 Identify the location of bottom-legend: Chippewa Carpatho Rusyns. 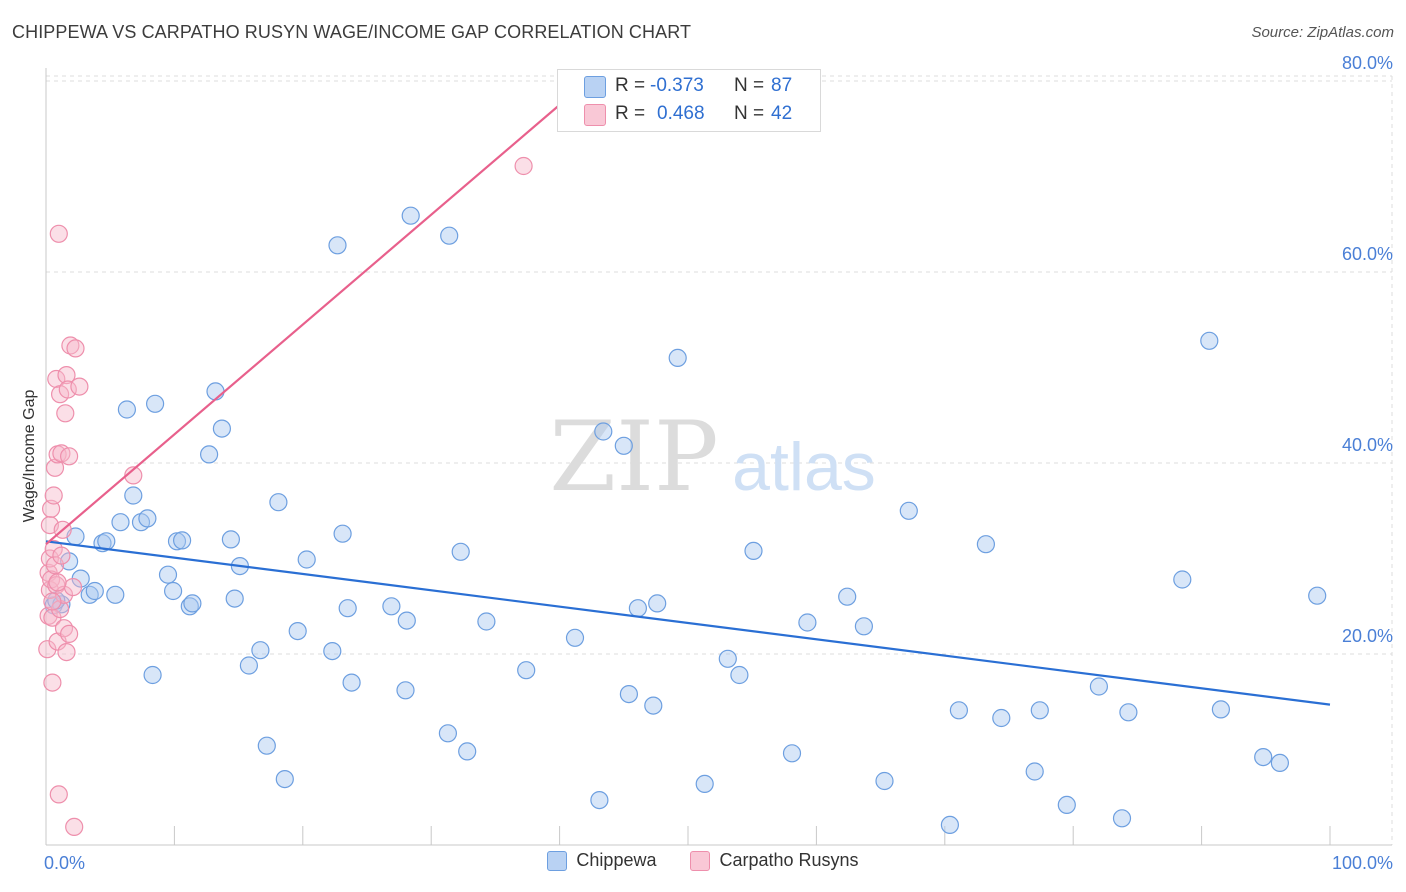
(703, 860).